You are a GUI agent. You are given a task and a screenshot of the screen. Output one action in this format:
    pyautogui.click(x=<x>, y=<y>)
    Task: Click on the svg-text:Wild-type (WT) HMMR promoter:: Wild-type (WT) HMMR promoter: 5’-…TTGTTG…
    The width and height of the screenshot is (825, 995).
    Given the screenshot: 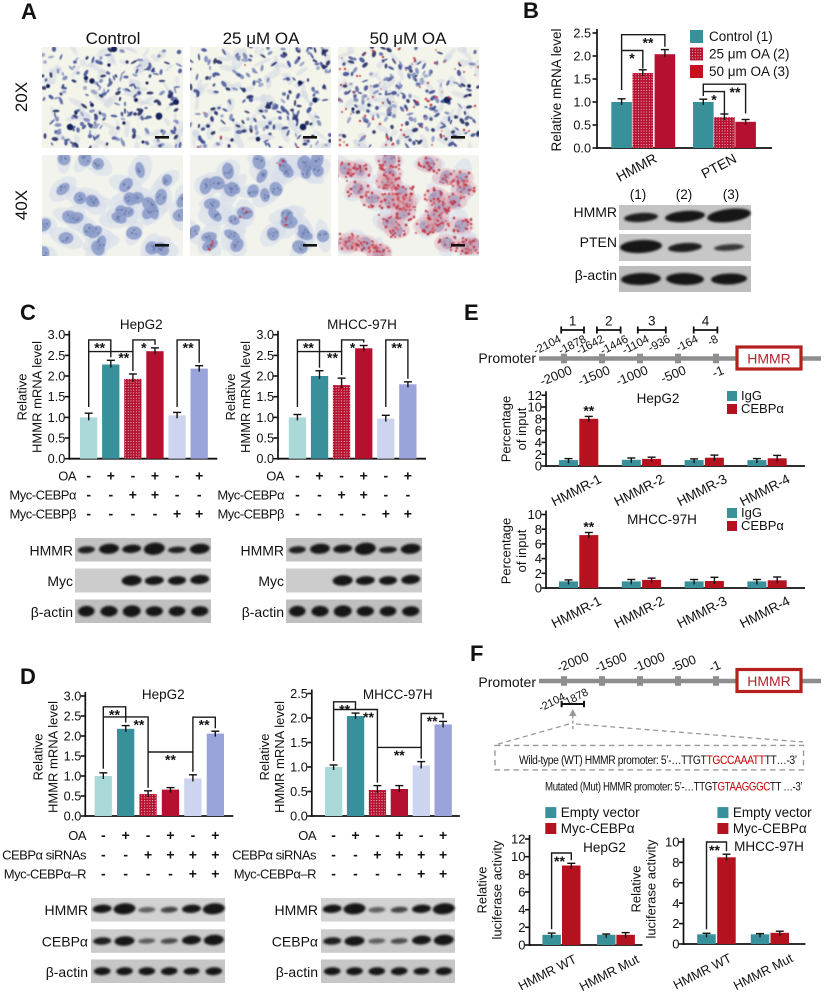 What is the action you would take?
    pyautogui.click(x=658, y=760)
    